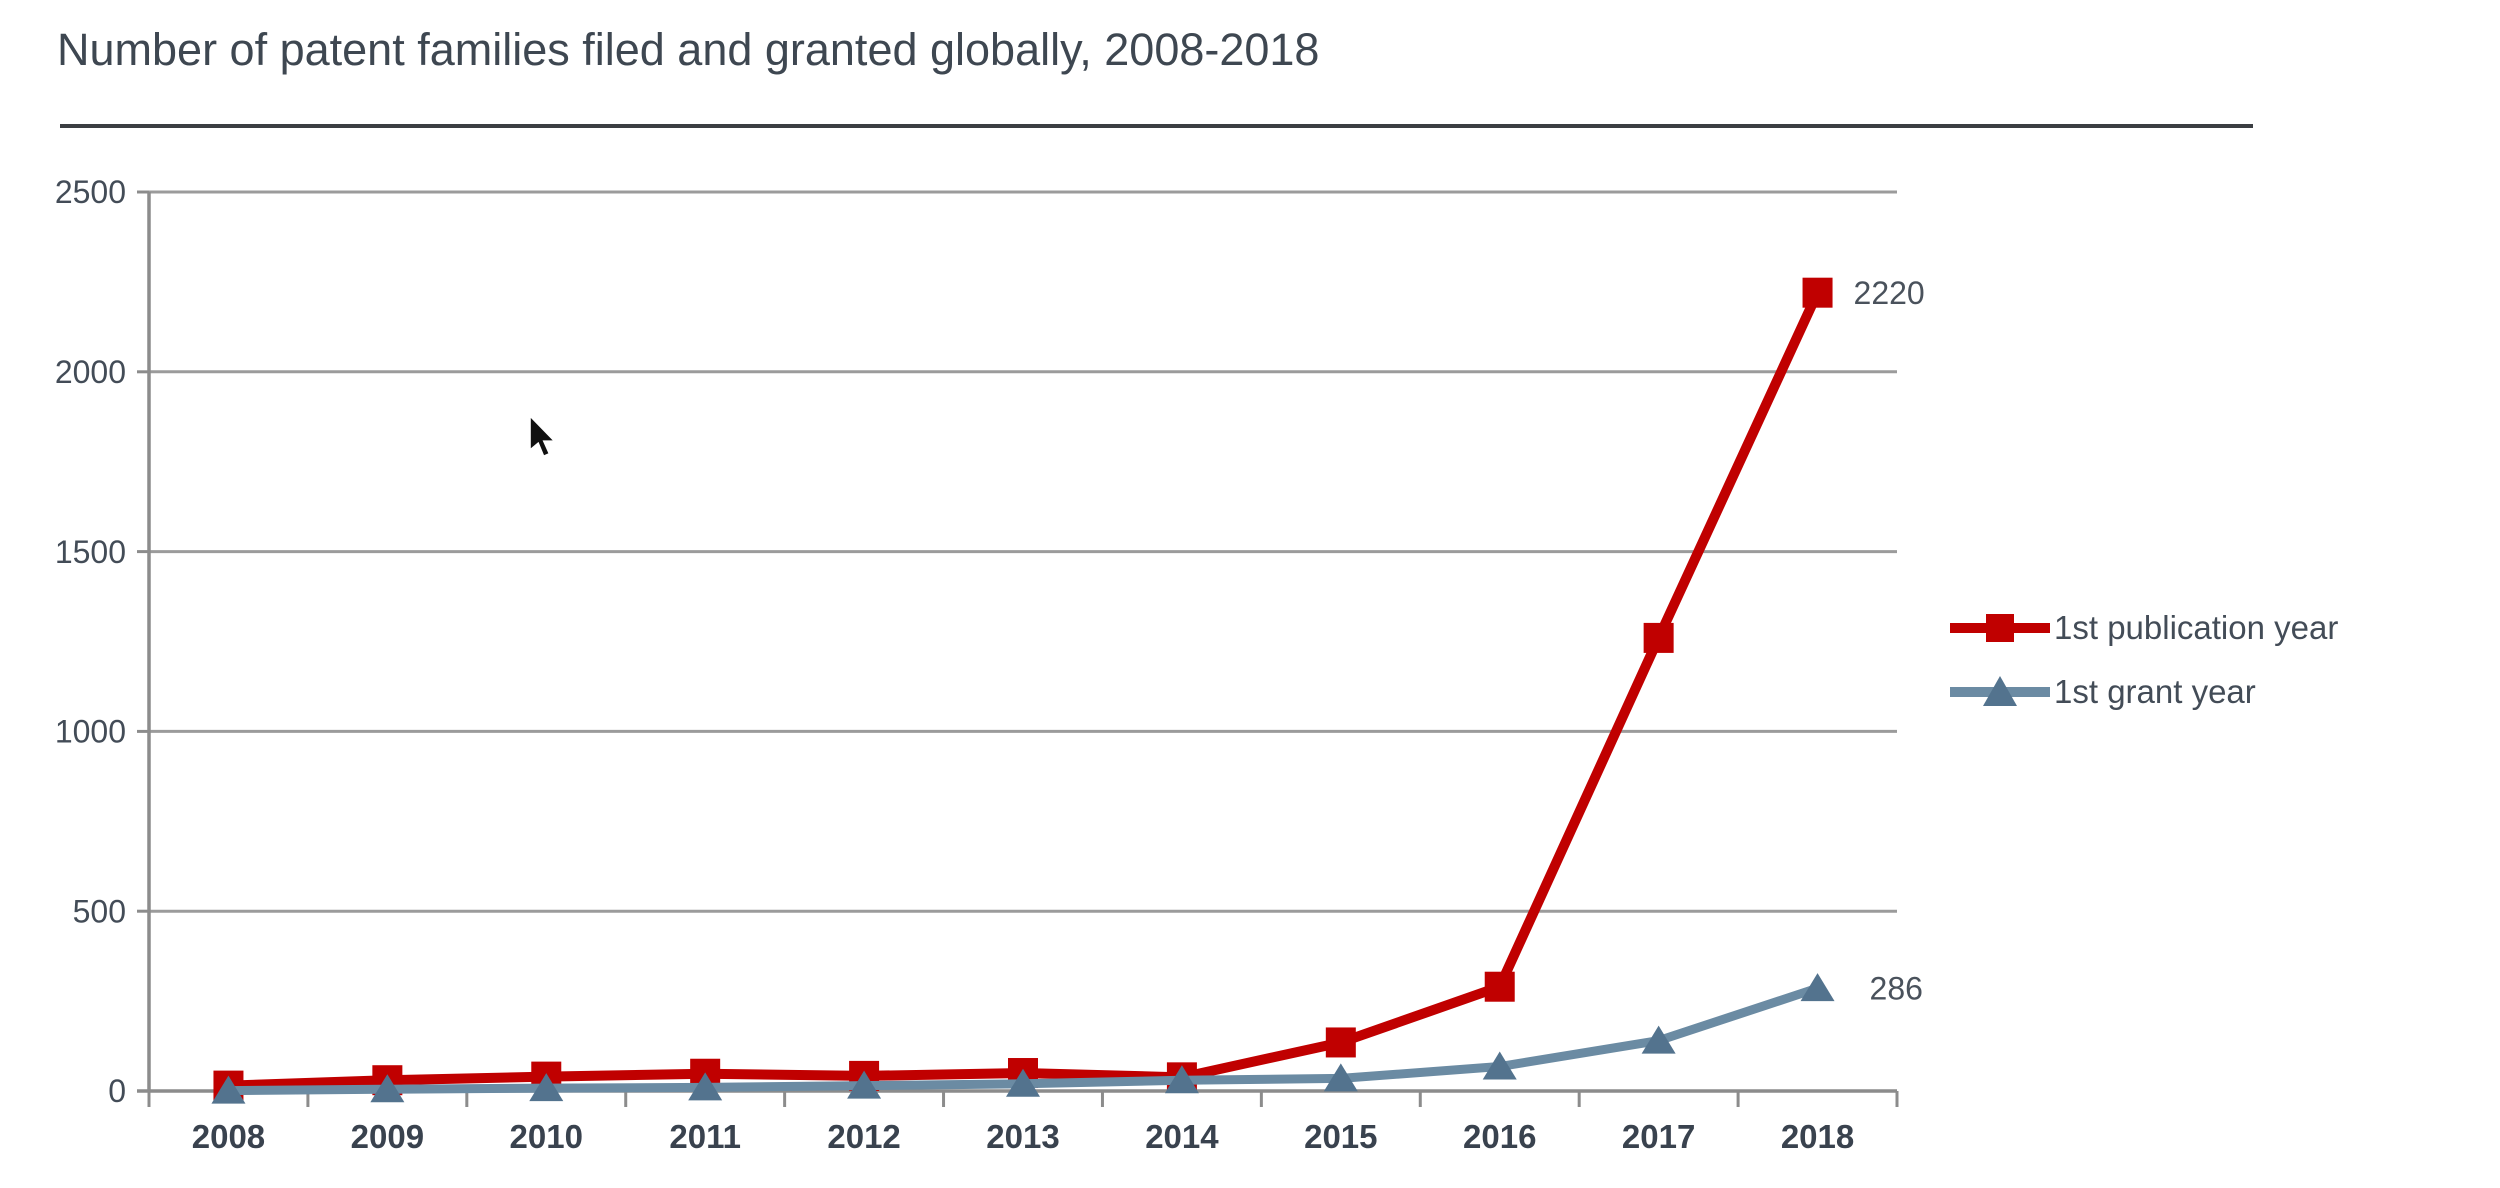  What do you see at coordinates (1340, 1136) in the screenshot?
I see `svg-text: 2015` at bounding box center [1340, 1136].